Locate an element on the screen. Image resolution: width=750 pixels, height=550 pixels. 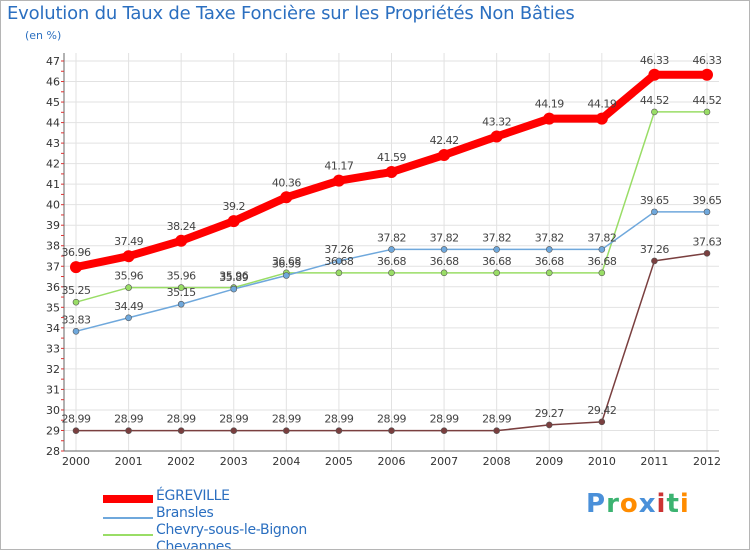
data-label-0: 40.36 is located at coordinates (286, 182).